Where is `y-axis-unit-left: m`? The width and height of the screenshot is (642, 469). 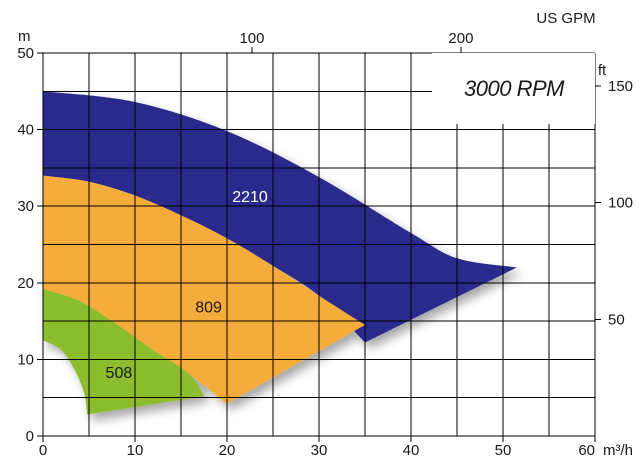
y-axis-unit-left: m is located at coordinates (24, 36).